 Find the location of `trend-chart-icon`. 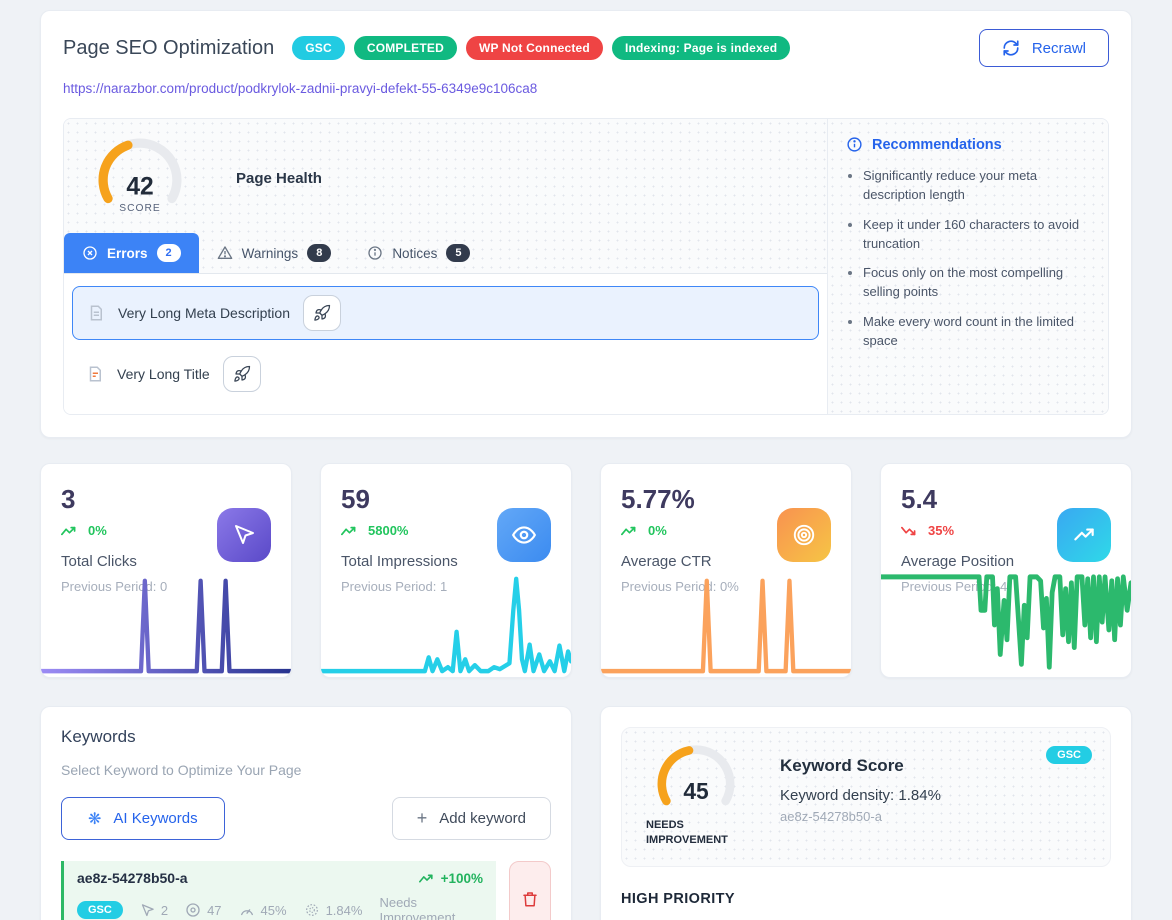

trend-chart-icon is located at coordinates (1084, 535).